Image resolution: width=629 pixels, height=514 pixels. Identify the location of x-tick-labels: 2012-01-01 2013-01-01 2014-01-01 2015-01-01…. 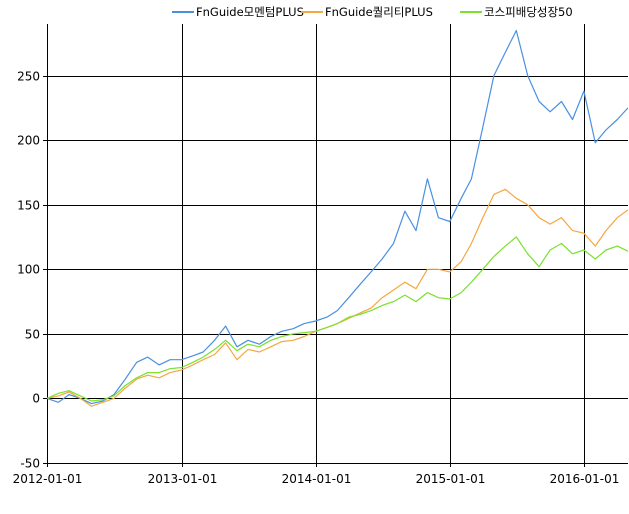
(316, 479).